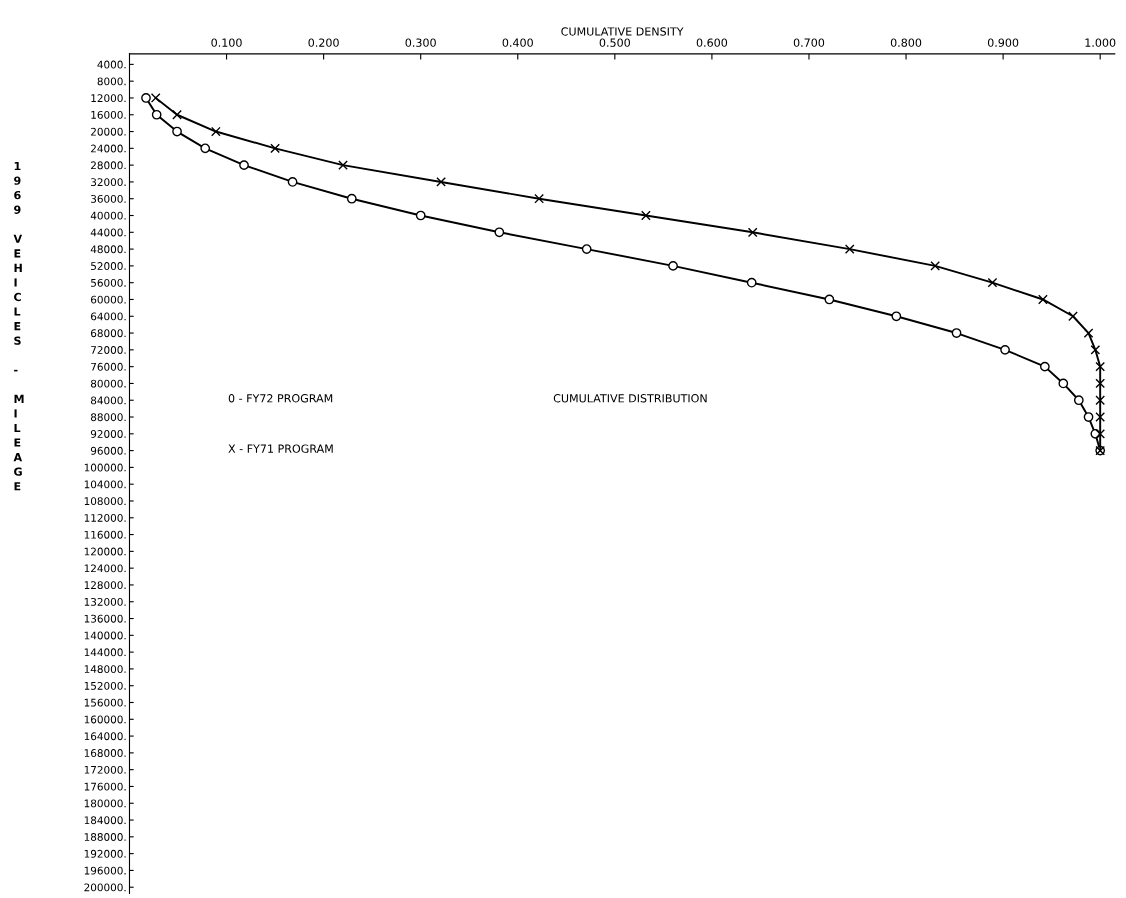 The image size is (1126, 898). Describe the element at coordinates (105, 652) in the screenshot. I see `y-tick-label: 144000.` at that location.